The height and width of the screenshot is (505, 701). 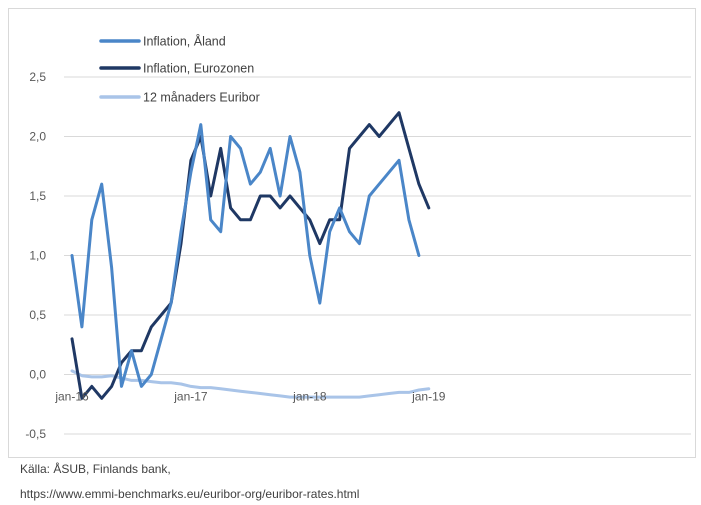 I want to click on legend-label-inflation-land: Inflation, Åland, so click(x=184, y=41).